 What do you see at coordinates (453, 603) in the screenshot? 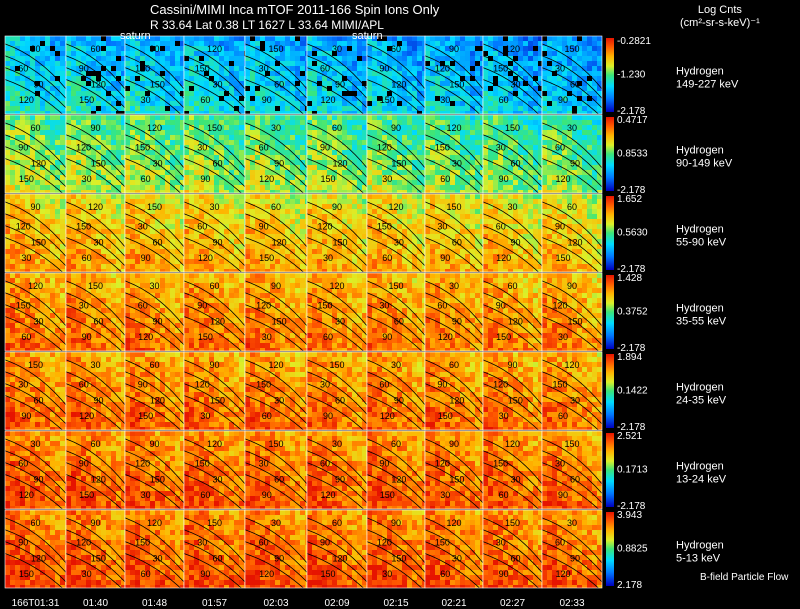
I see `time-tick-label: 02:21` at bounding box center [453, 603].